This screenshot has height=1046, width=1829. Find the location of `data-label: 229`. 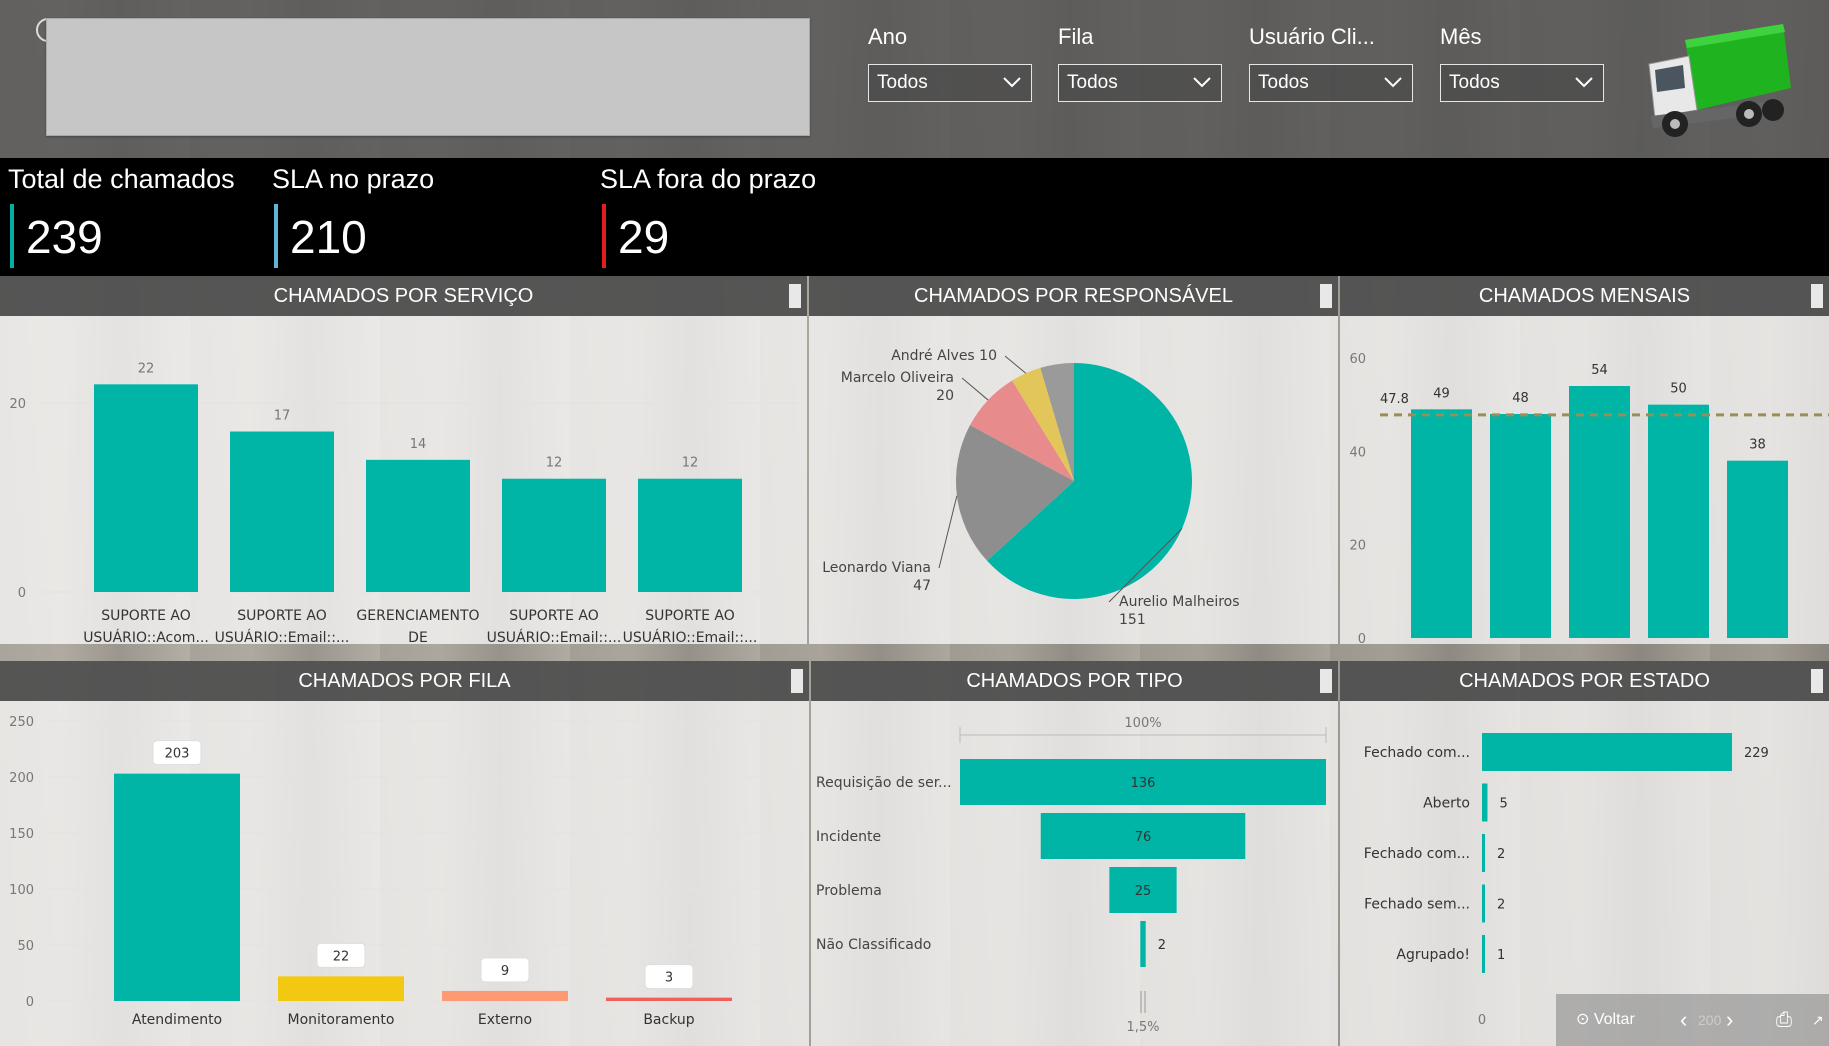

data-label: 229 is located at coordinates (1756, 753).